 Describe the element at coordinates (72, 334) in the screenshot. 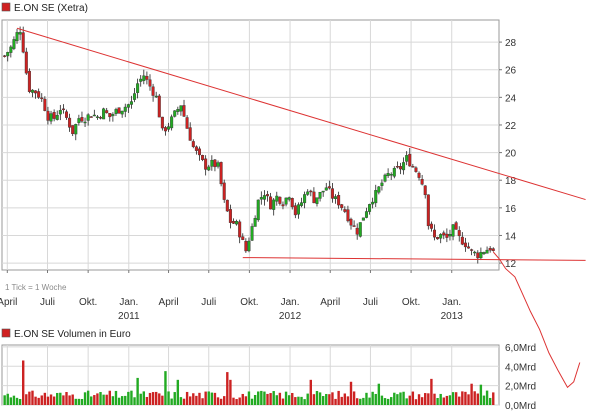

I see `volume-legend-label: E.ON SE Volumen in Euro` at that location.